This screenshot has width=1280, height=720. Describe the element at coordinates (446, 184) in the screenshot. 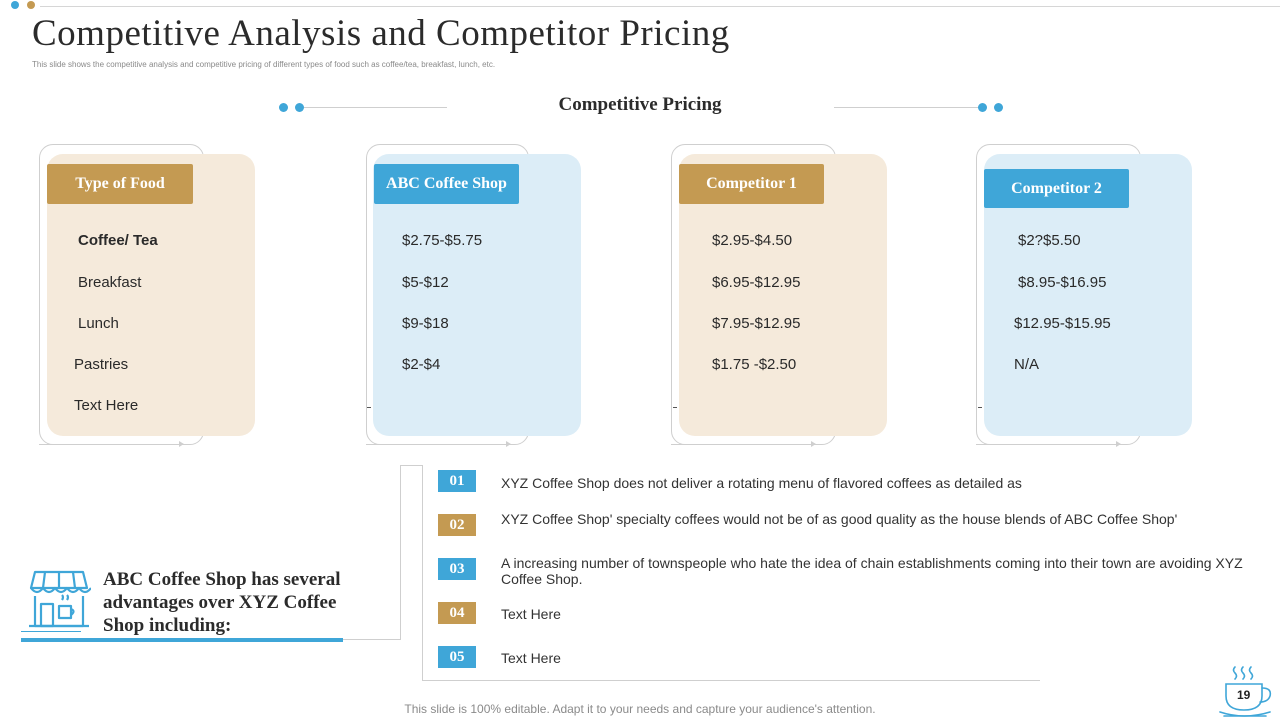

I see `column-header-abc-coffee-shop: ABC Coffee Shop` at that location.